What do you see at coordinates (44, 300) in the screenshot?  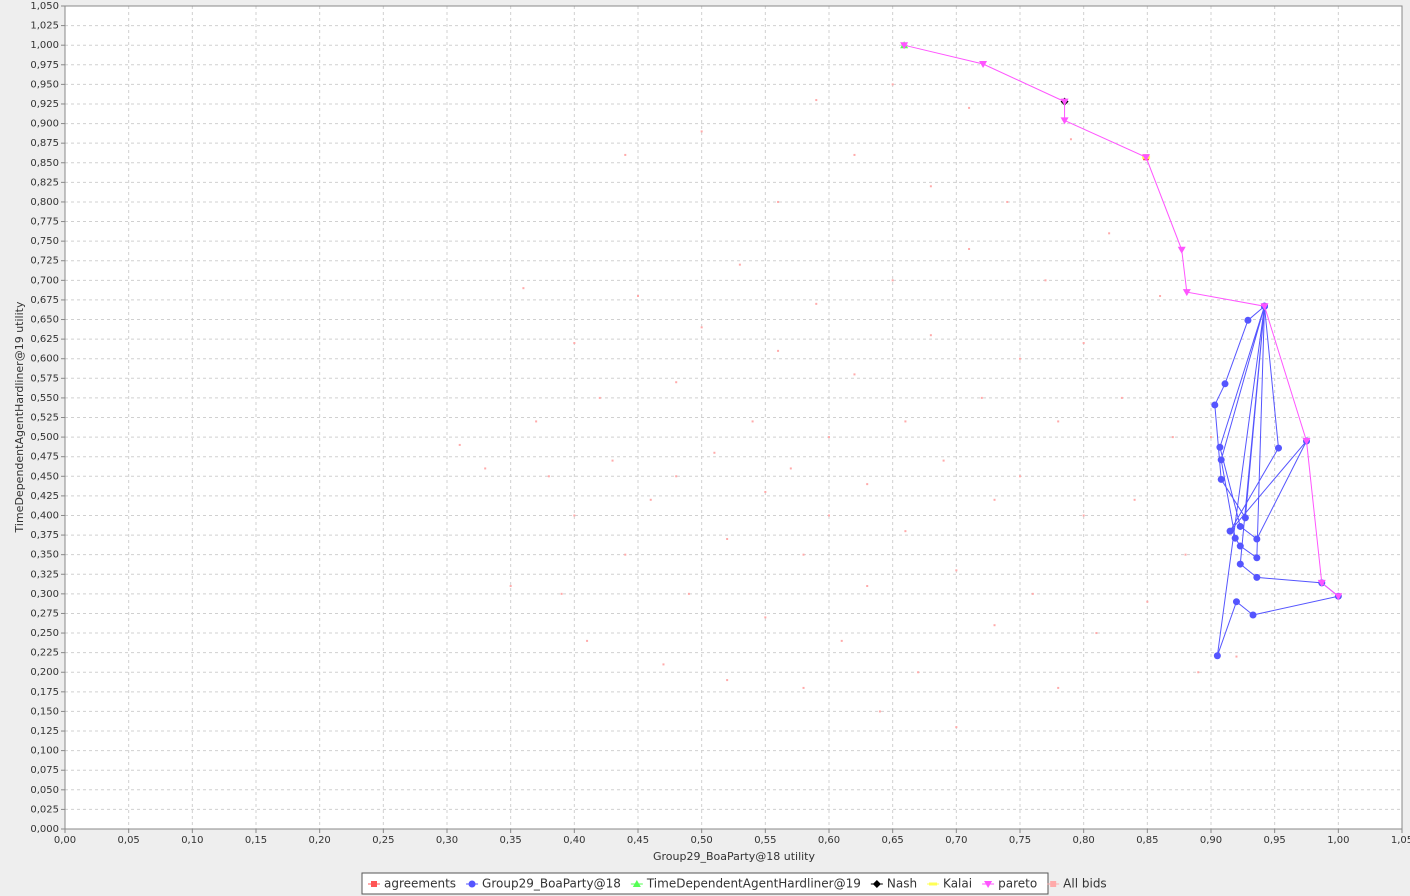 I see `y-tick-label: 0,675` at bounding box center [44, 300].